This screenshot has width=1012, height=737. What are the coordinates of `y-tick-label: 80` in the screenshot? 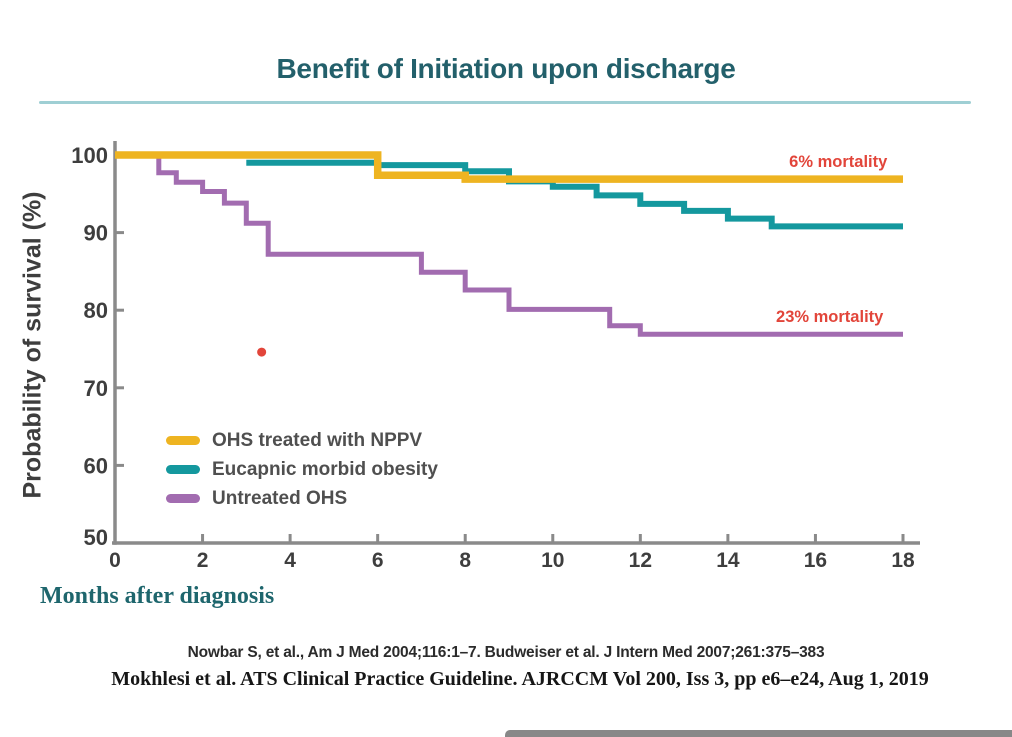 It's located at (96, 310).